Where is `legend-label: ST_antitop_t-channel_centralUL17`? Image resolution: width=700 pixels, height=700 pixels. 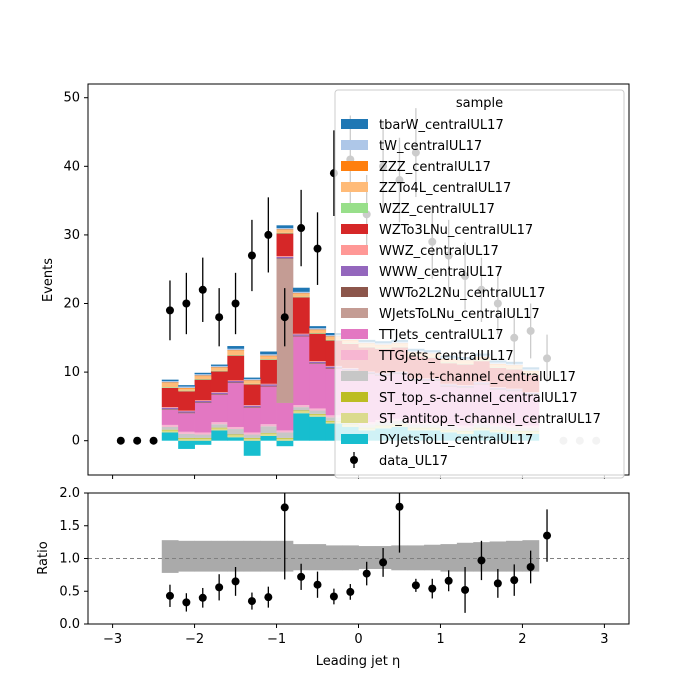
legend-label: ST_antitop_t-channel_centralUL17 is located at coordinates (490, 419).